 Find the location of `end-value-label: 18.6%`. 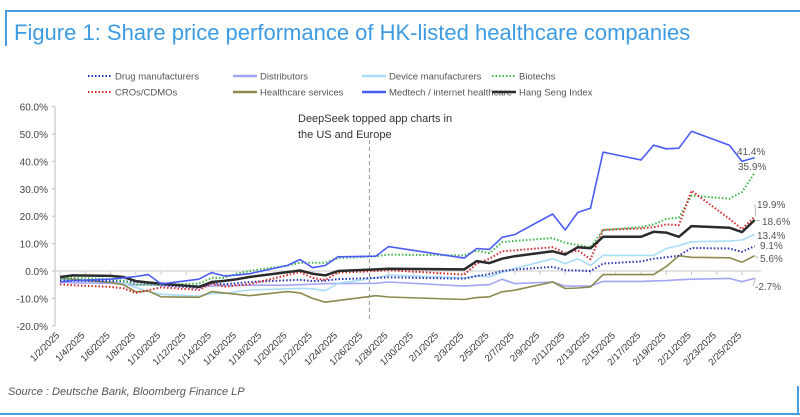

end-value-label: 18.6% is located at coordinates (776, 222).